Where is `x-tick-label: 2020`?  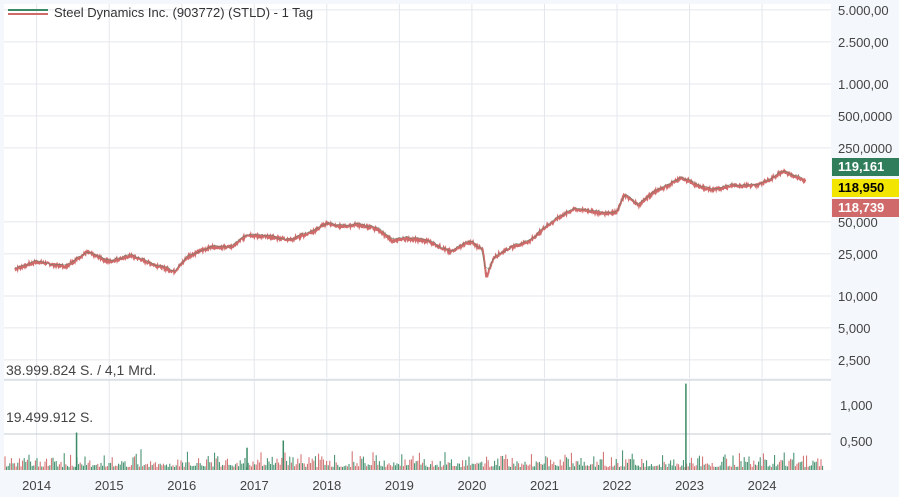
x-tick-label: 2020 is located at coordinates (471, 485).